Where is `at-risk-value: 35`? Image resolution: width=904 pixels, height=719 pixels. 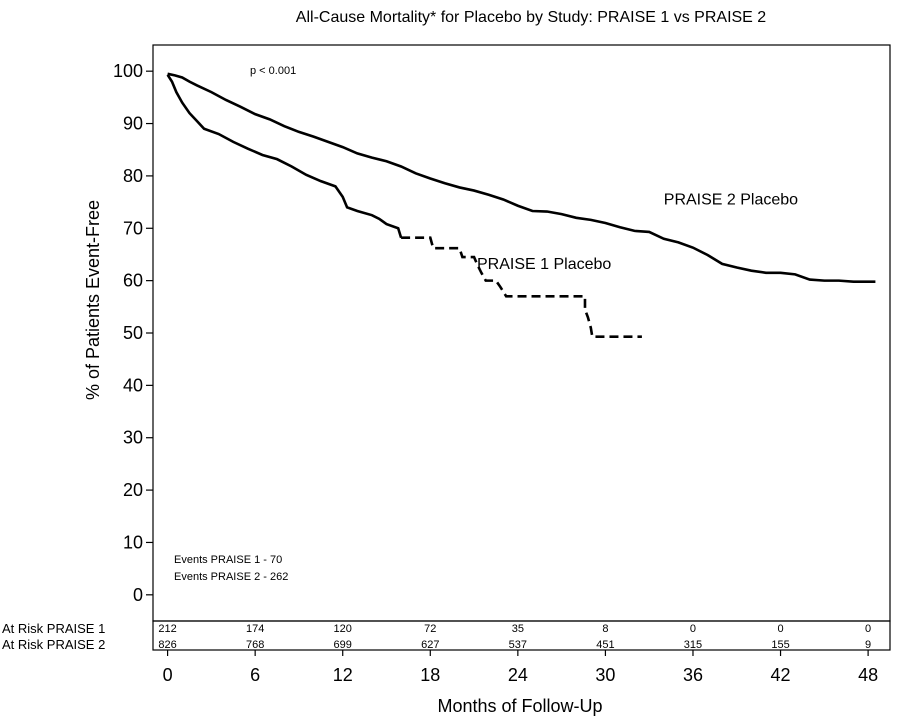 at-risk-value: 35 is located at coordinates (518, 629).